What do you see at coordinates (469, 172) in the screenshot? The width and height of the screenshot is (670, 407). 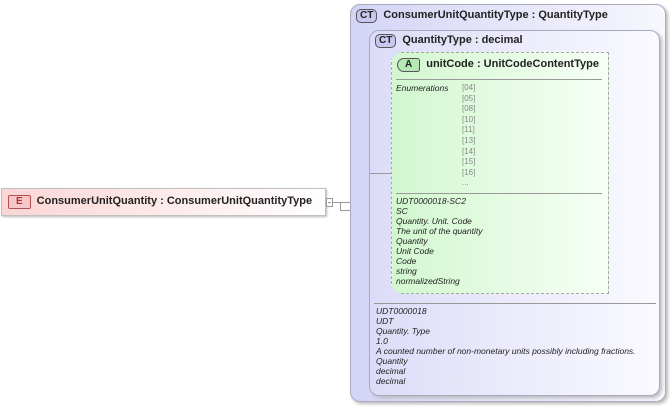 I see `enum-value: [16]` at bounding box center [469, 172].